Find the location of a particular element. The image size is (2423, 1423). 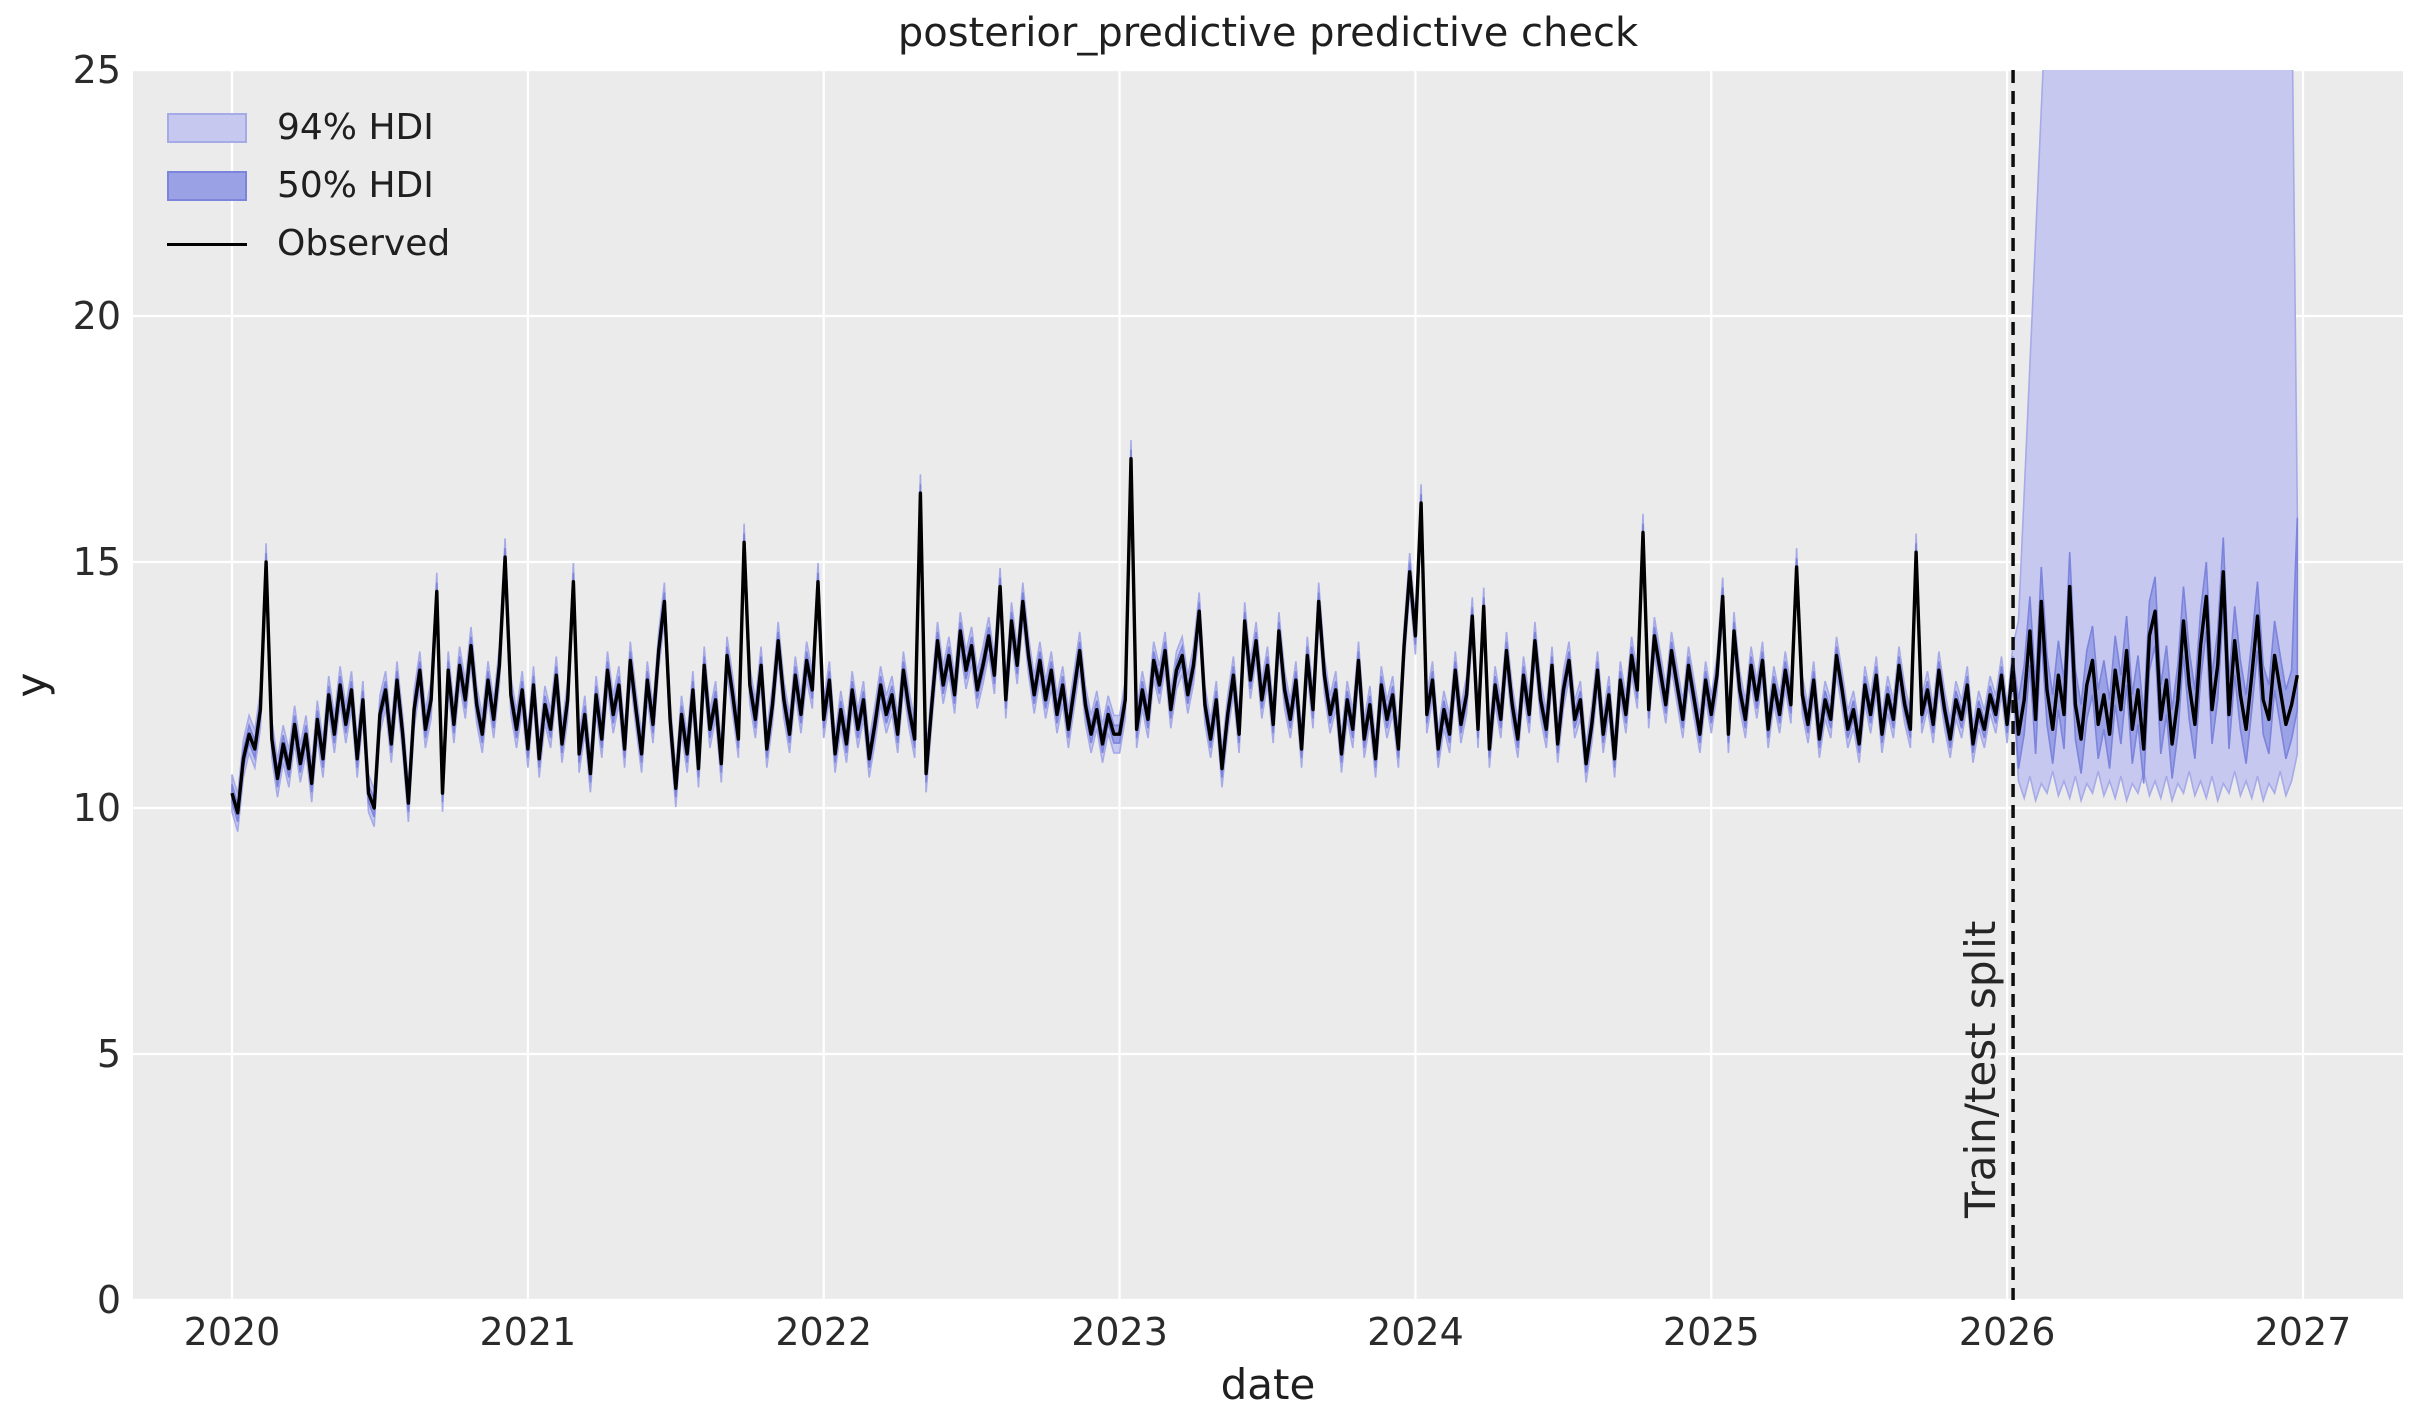

legend-item-94-hdi: 94% HDI is located at coordinates (308, 128).